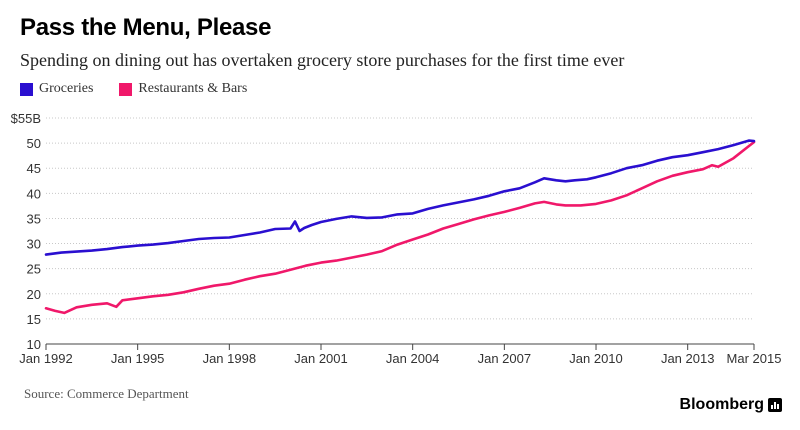 The image size is (800, 430). I want to click on x-tick-label: Jan 2001, so click(321, 358).